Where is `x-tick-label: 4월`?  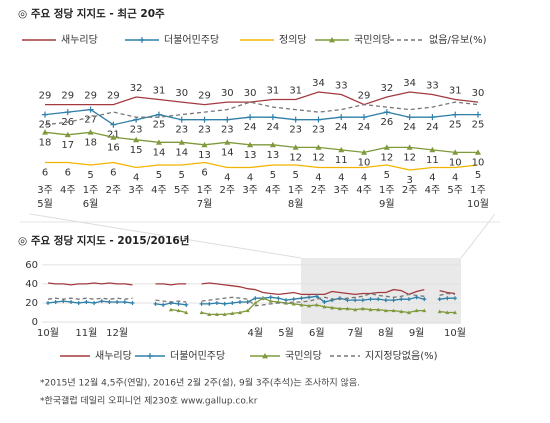 x-tick-label: 4월 is located at coordinates (256, 333).